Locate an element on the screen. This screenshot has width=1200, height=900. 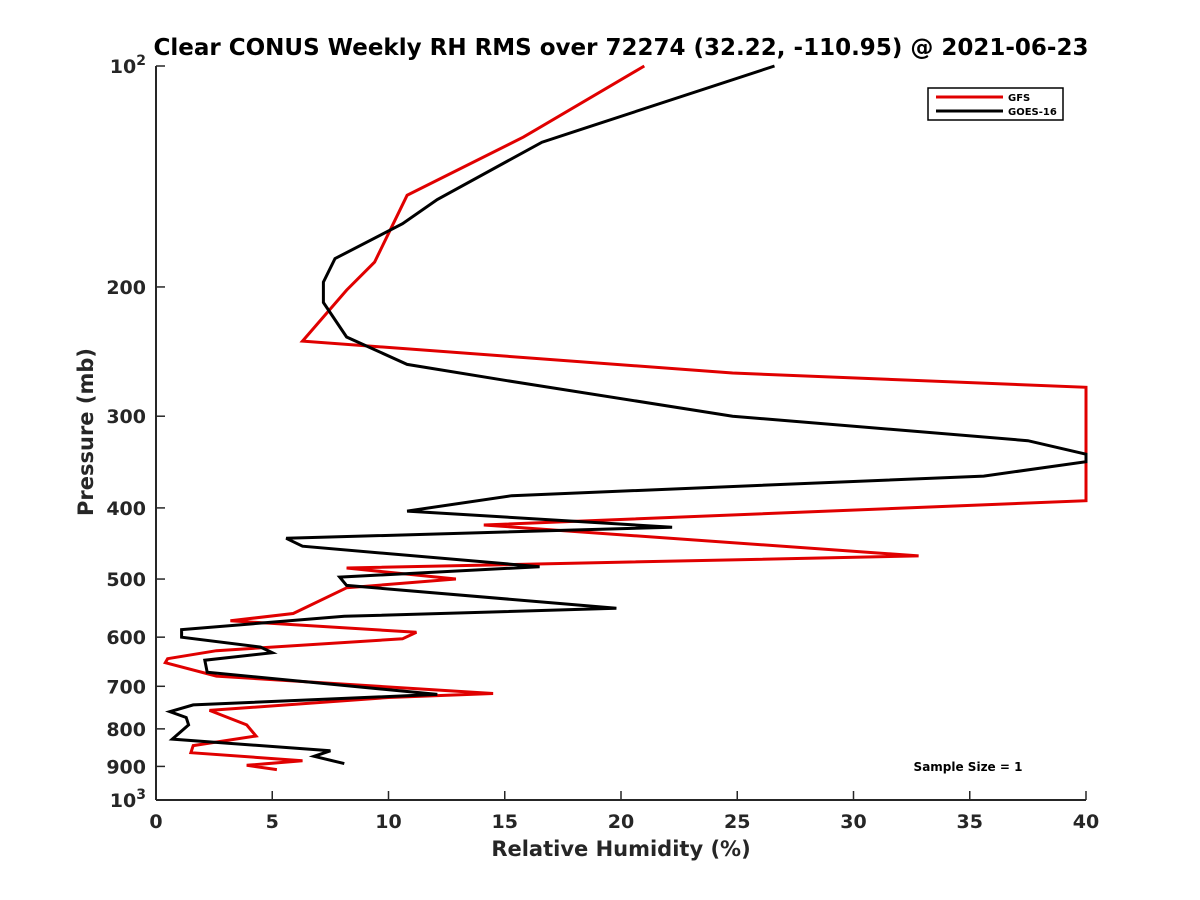
x-tick-label: 25 is located at coordinates (737, 822).